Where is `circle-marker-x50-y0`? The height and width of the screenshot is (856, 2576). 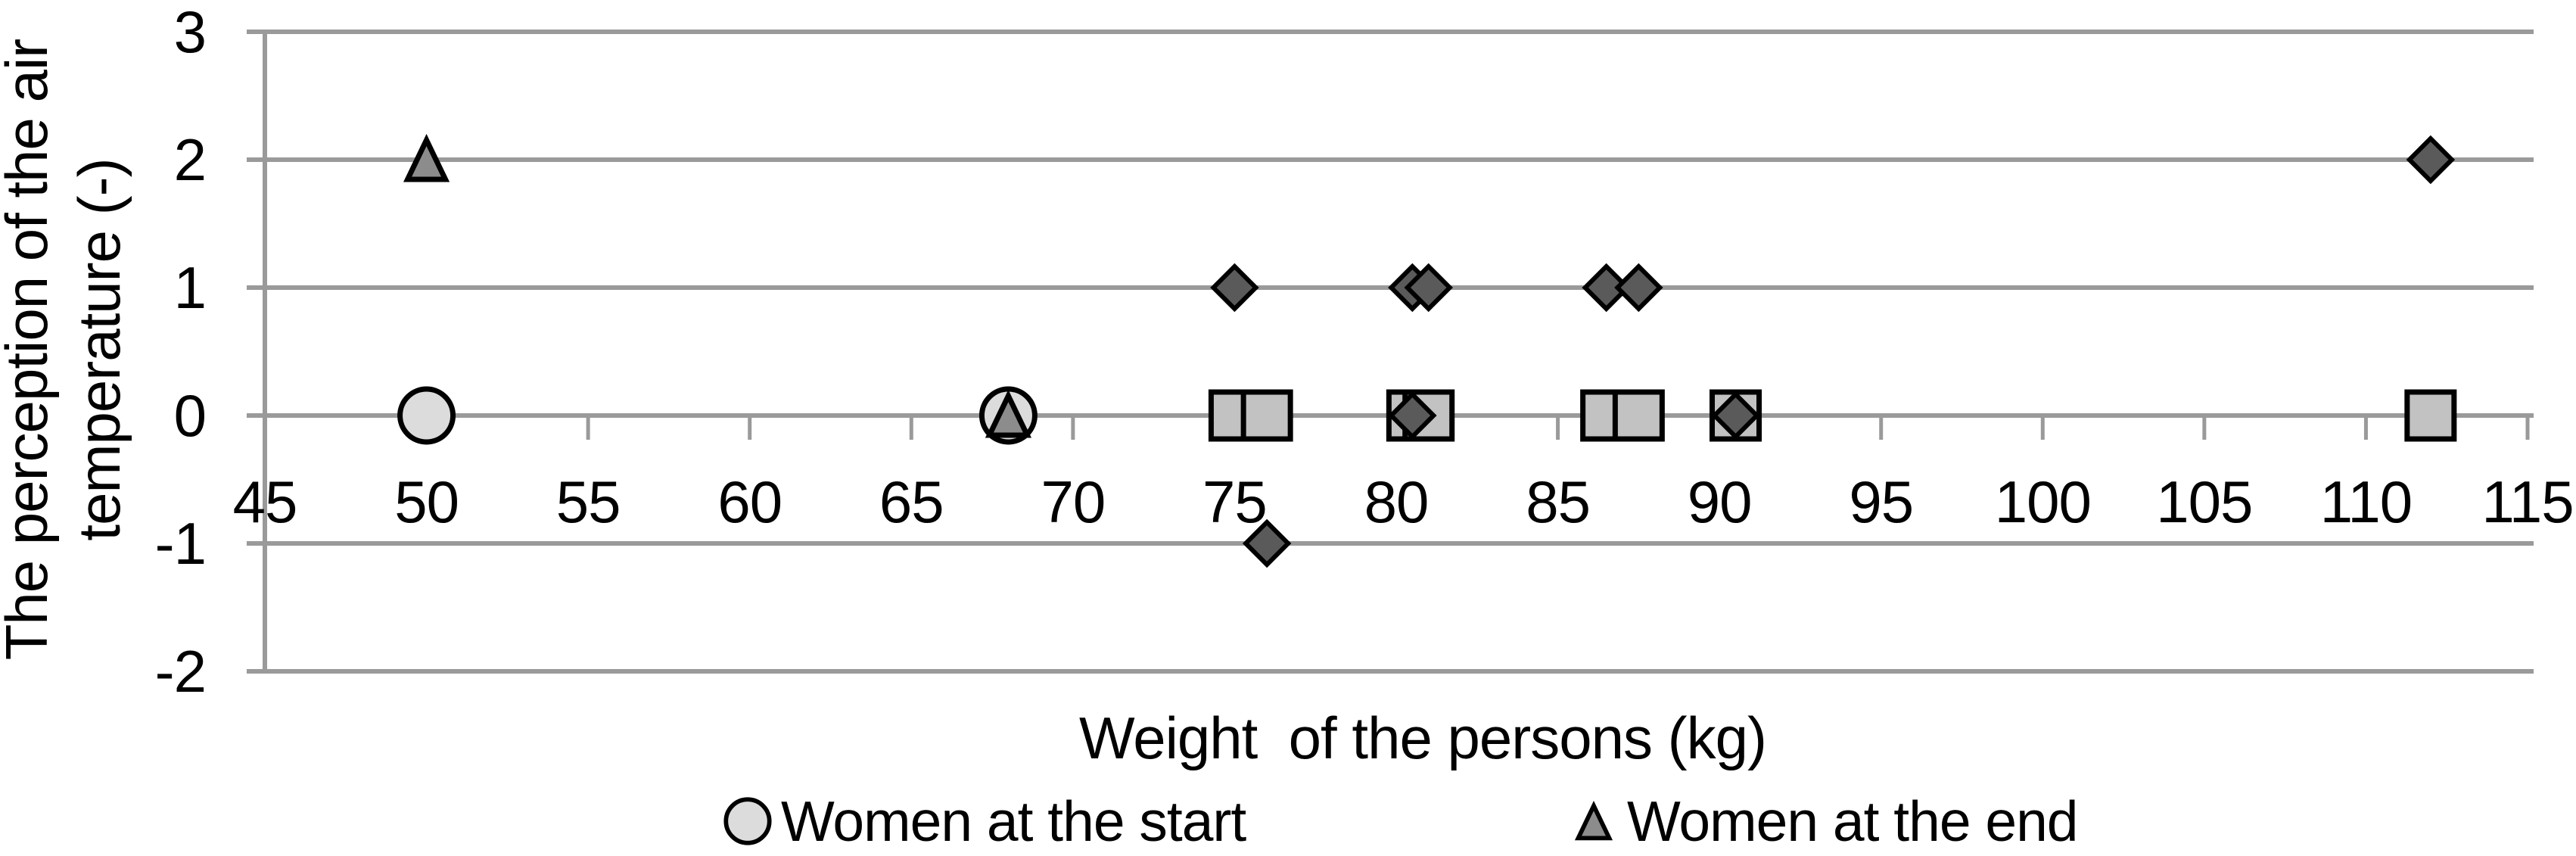
circle-marker-x50-y0 is located at coordinates (426, 415).